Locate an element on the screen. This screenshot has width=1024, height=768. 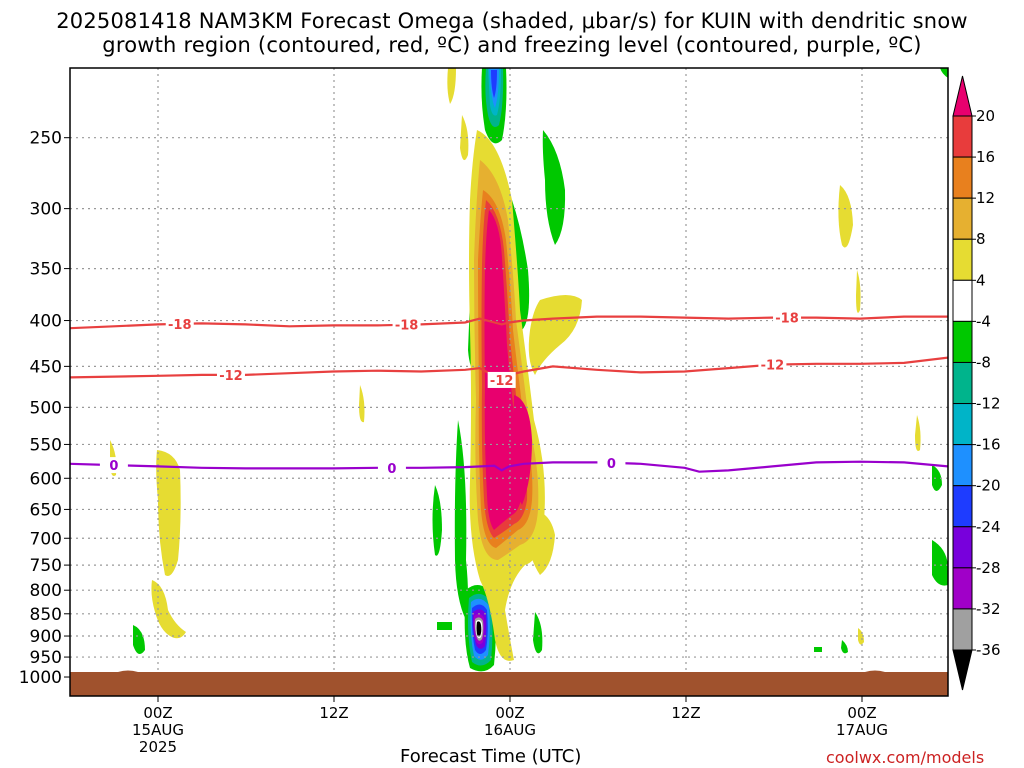
colorbar-label: -16 is located at coordinates (988, 445).